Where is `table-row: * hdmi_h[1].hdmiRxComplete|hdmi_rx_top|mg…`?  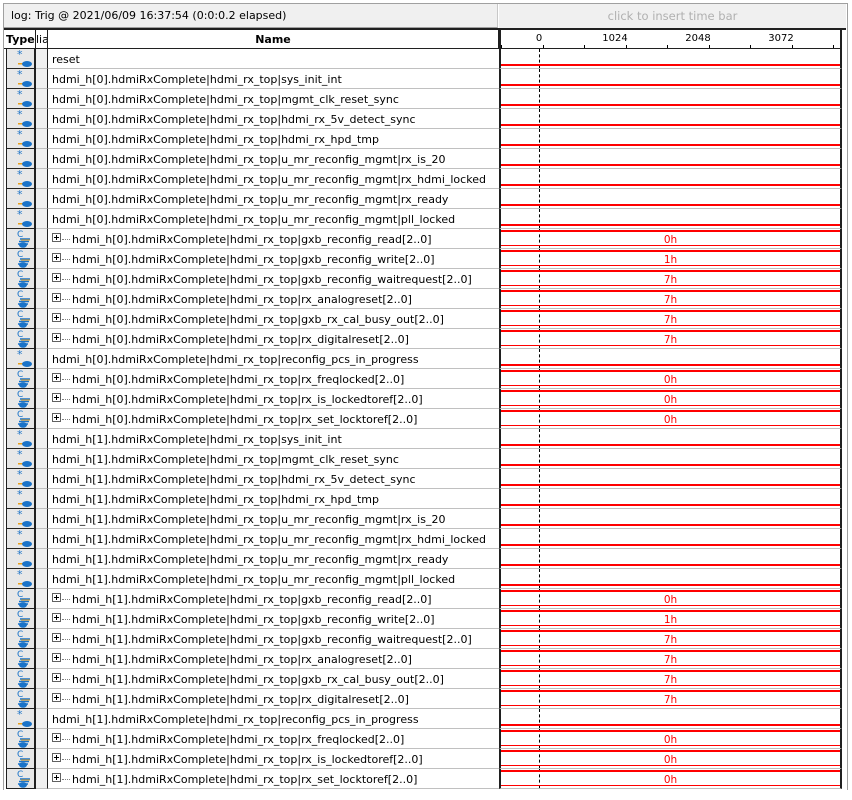
table-row: * hdmi_h[1].hdmiRxComplete|hdmi_rx_top|mg… is located at coordinates (425, 459).